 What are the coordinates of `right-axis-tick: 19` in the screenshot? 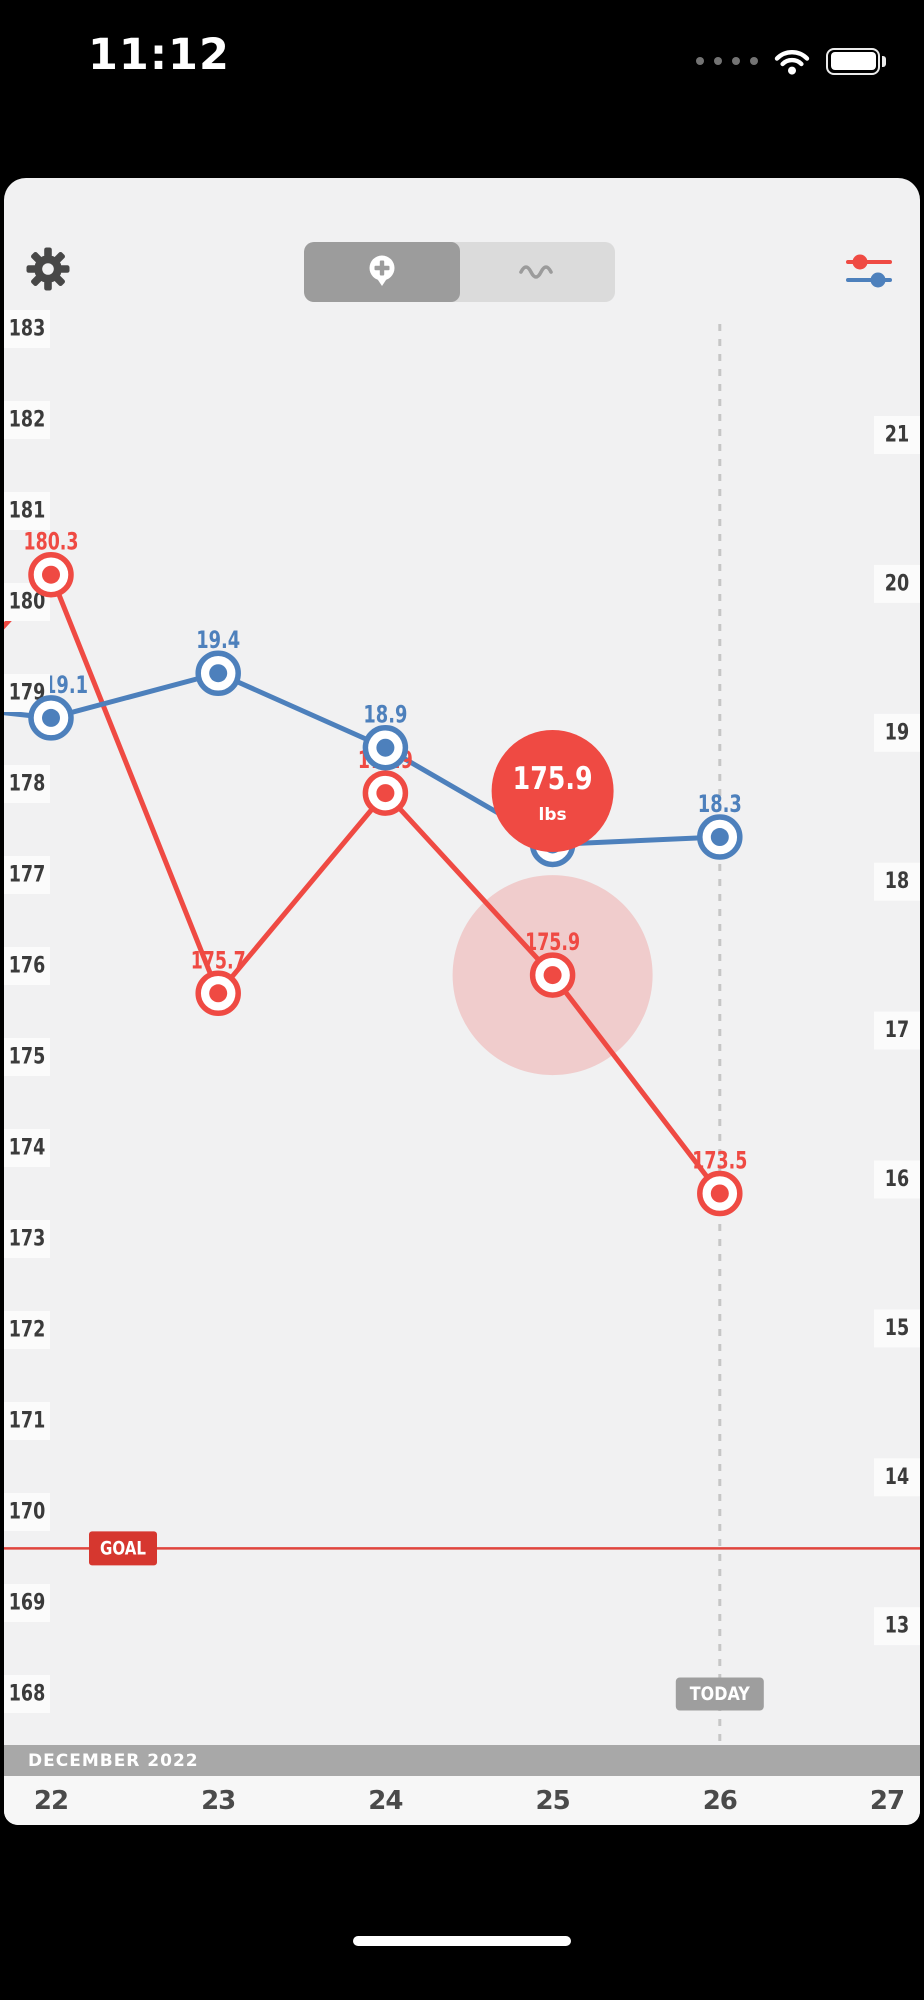 It's located at (897, 732).